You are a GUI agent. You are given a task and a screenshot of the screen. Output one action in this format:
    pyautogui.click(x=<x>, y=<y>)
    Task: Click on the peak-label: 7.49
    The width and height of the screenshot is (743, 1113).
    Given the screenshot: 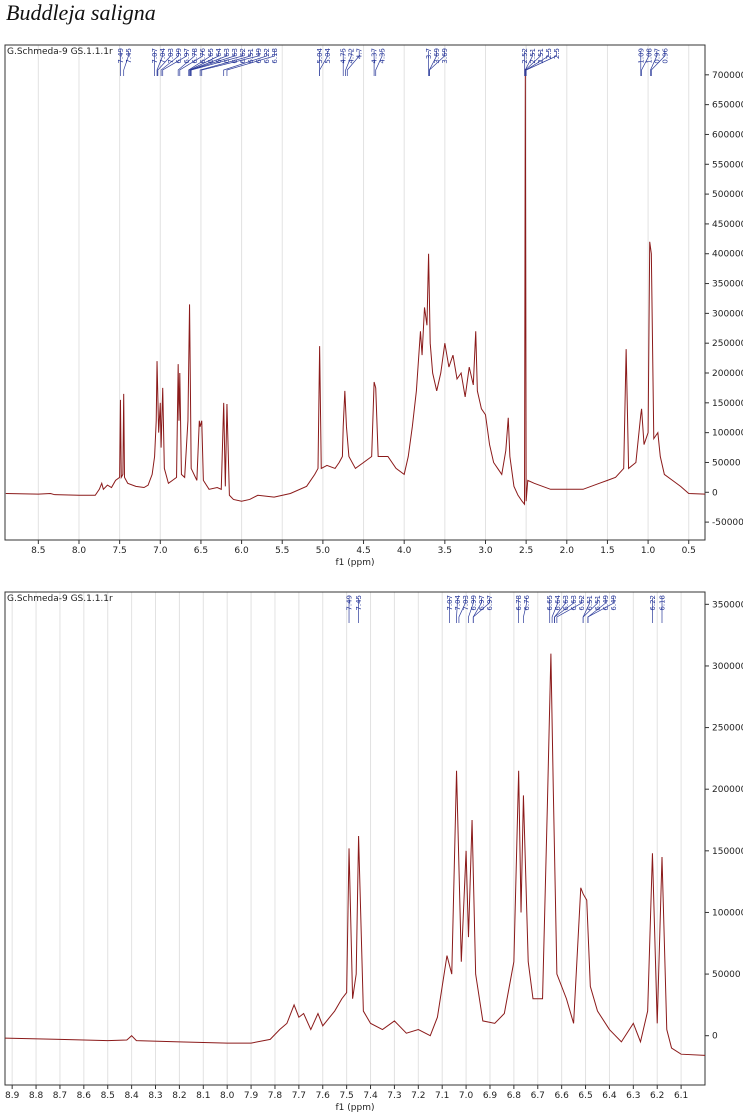 What is the action you would take?
    pyautogui.click(x=121, y=56)
    